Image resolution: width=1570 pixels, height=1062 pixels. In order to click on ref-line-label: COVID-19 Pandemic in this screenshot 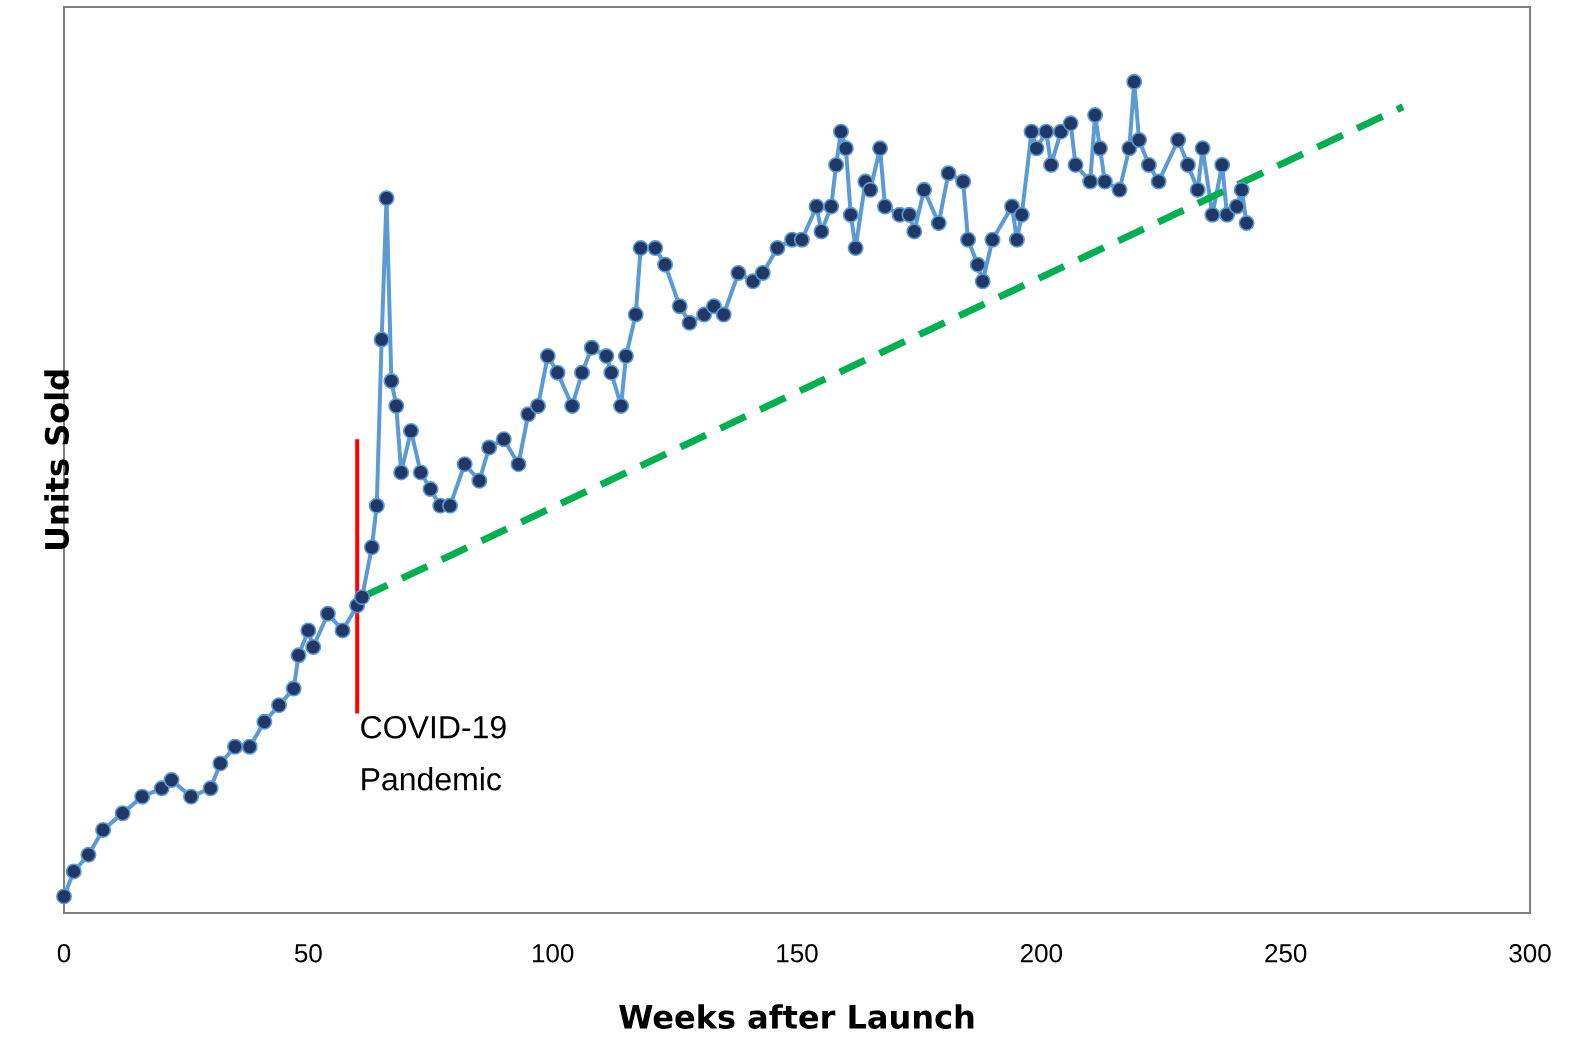, I will do `click(433, 753)`.